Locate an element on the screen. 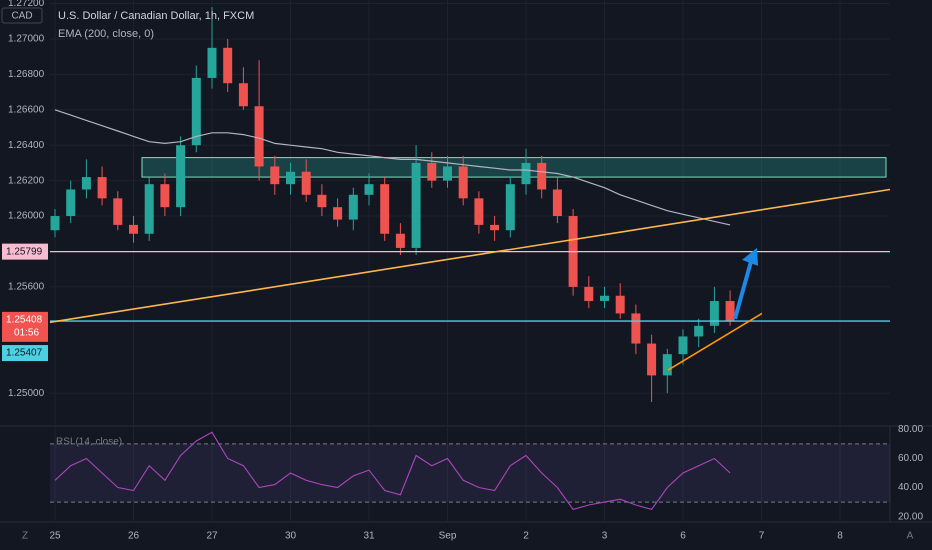 This screenshot has height=550, width=932. x-tick-label: 26 is located at coordinates (134, 536).